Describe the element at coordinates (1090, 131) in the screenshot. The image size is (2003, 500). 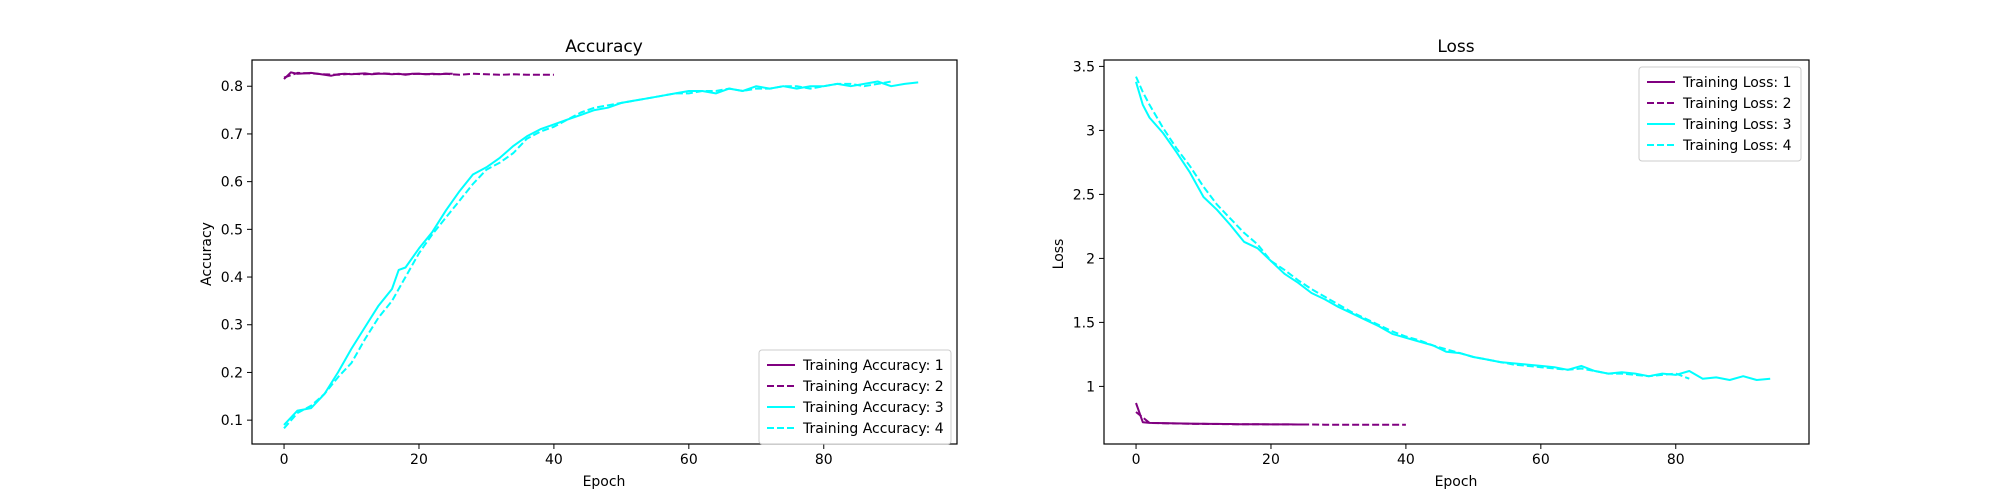
I see `y-tick-label: 3` at that location.